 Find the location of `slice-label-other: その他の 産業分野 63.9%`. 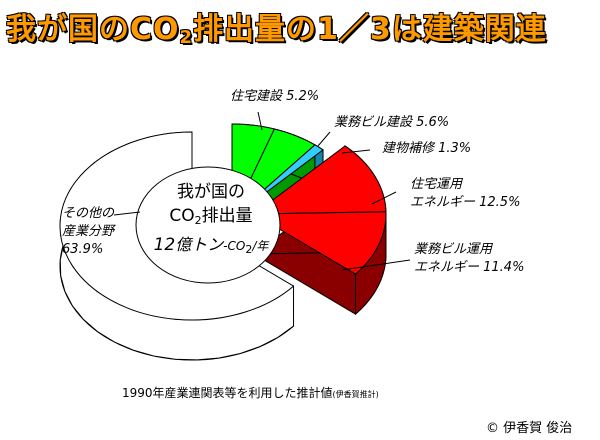

slice-label-other: その他の 産業分野 63.9% is located at coordinates (88, 231).